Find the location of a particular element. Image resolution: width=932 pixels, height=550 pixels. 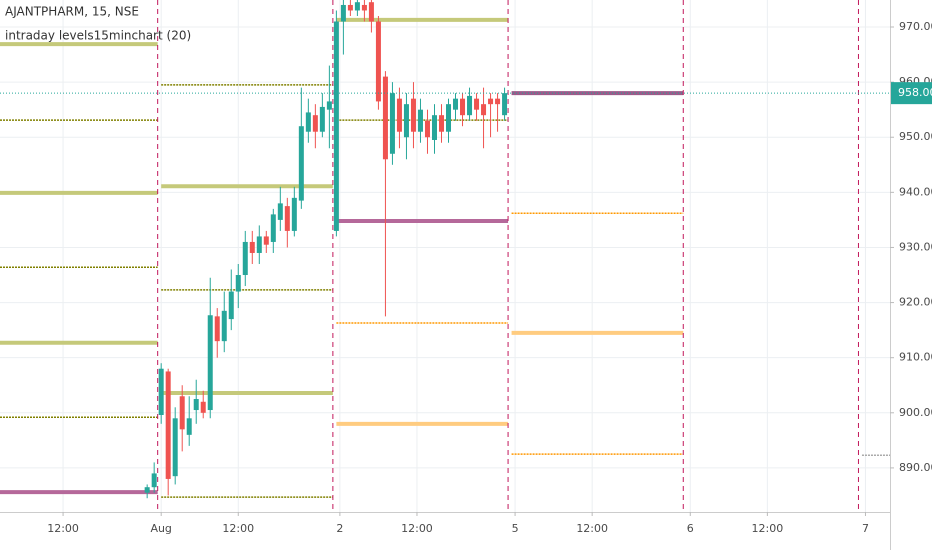

y-tick-label: 920.00 is located at coordinates (915, 302).